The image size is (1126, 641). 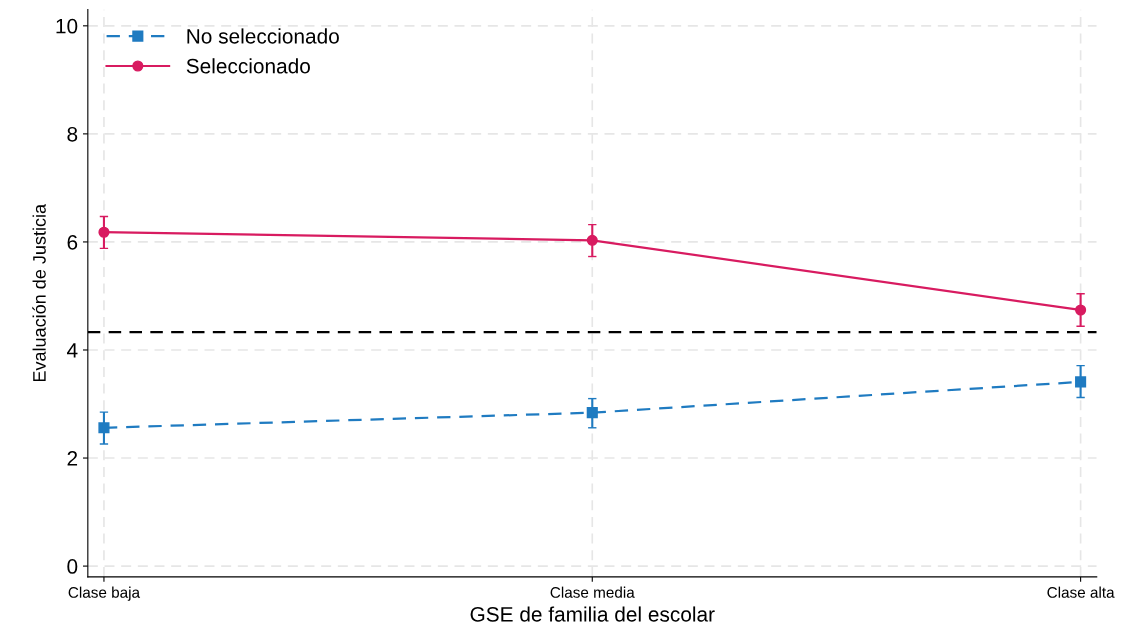 What do you see at coordinates (39, 292) in the screenshot?
I see `y-axis-title: Evaluación de Justicia` at bounding box center [39, 292].